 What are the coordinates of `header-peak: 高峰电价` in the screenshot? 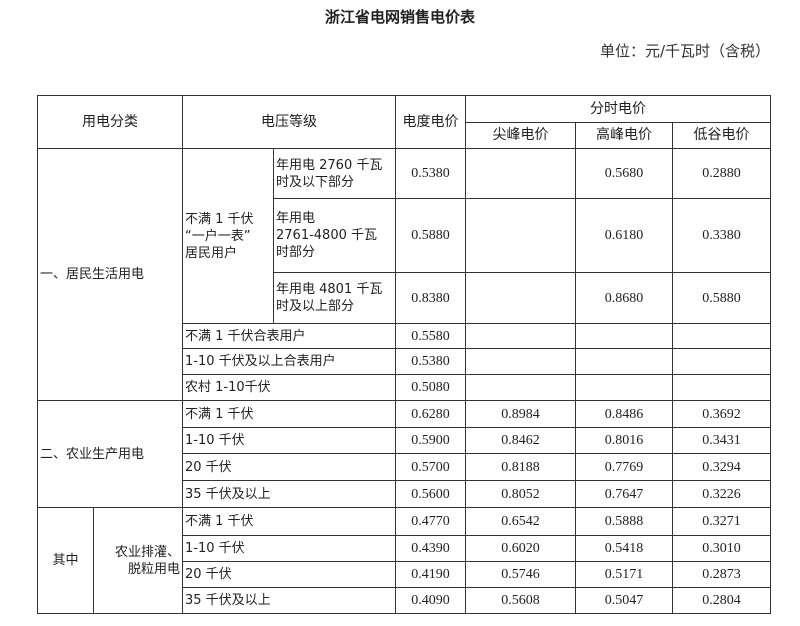 It's located at (624, 135).